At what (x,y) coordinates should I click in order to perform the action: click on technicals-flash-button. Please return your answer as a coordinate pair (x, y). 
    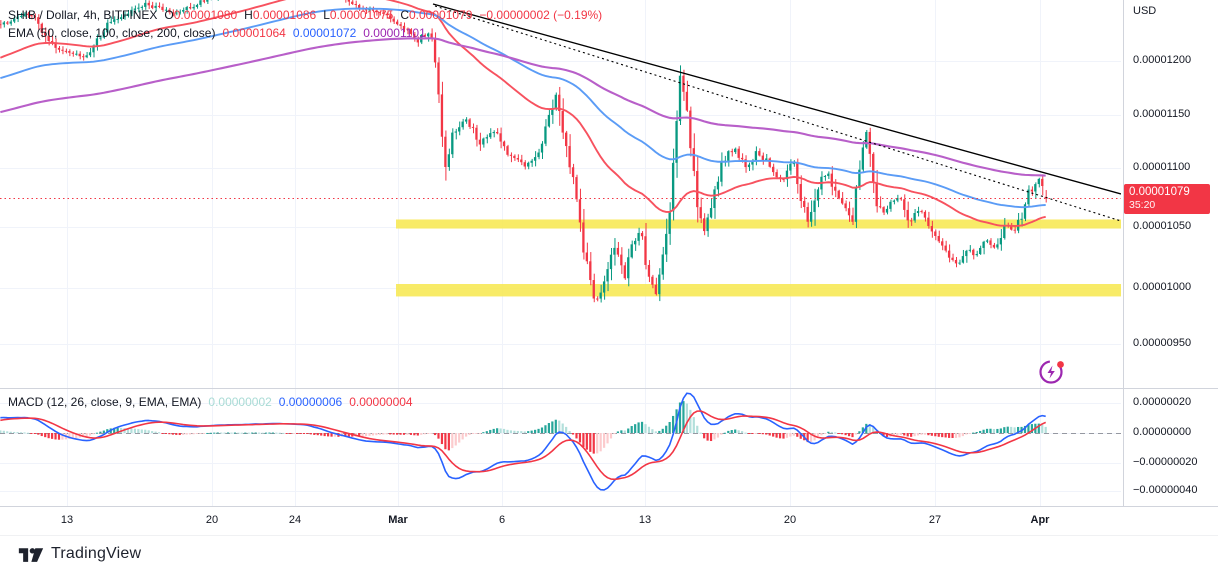
    Looking at the image, I should click on (1052, 372).